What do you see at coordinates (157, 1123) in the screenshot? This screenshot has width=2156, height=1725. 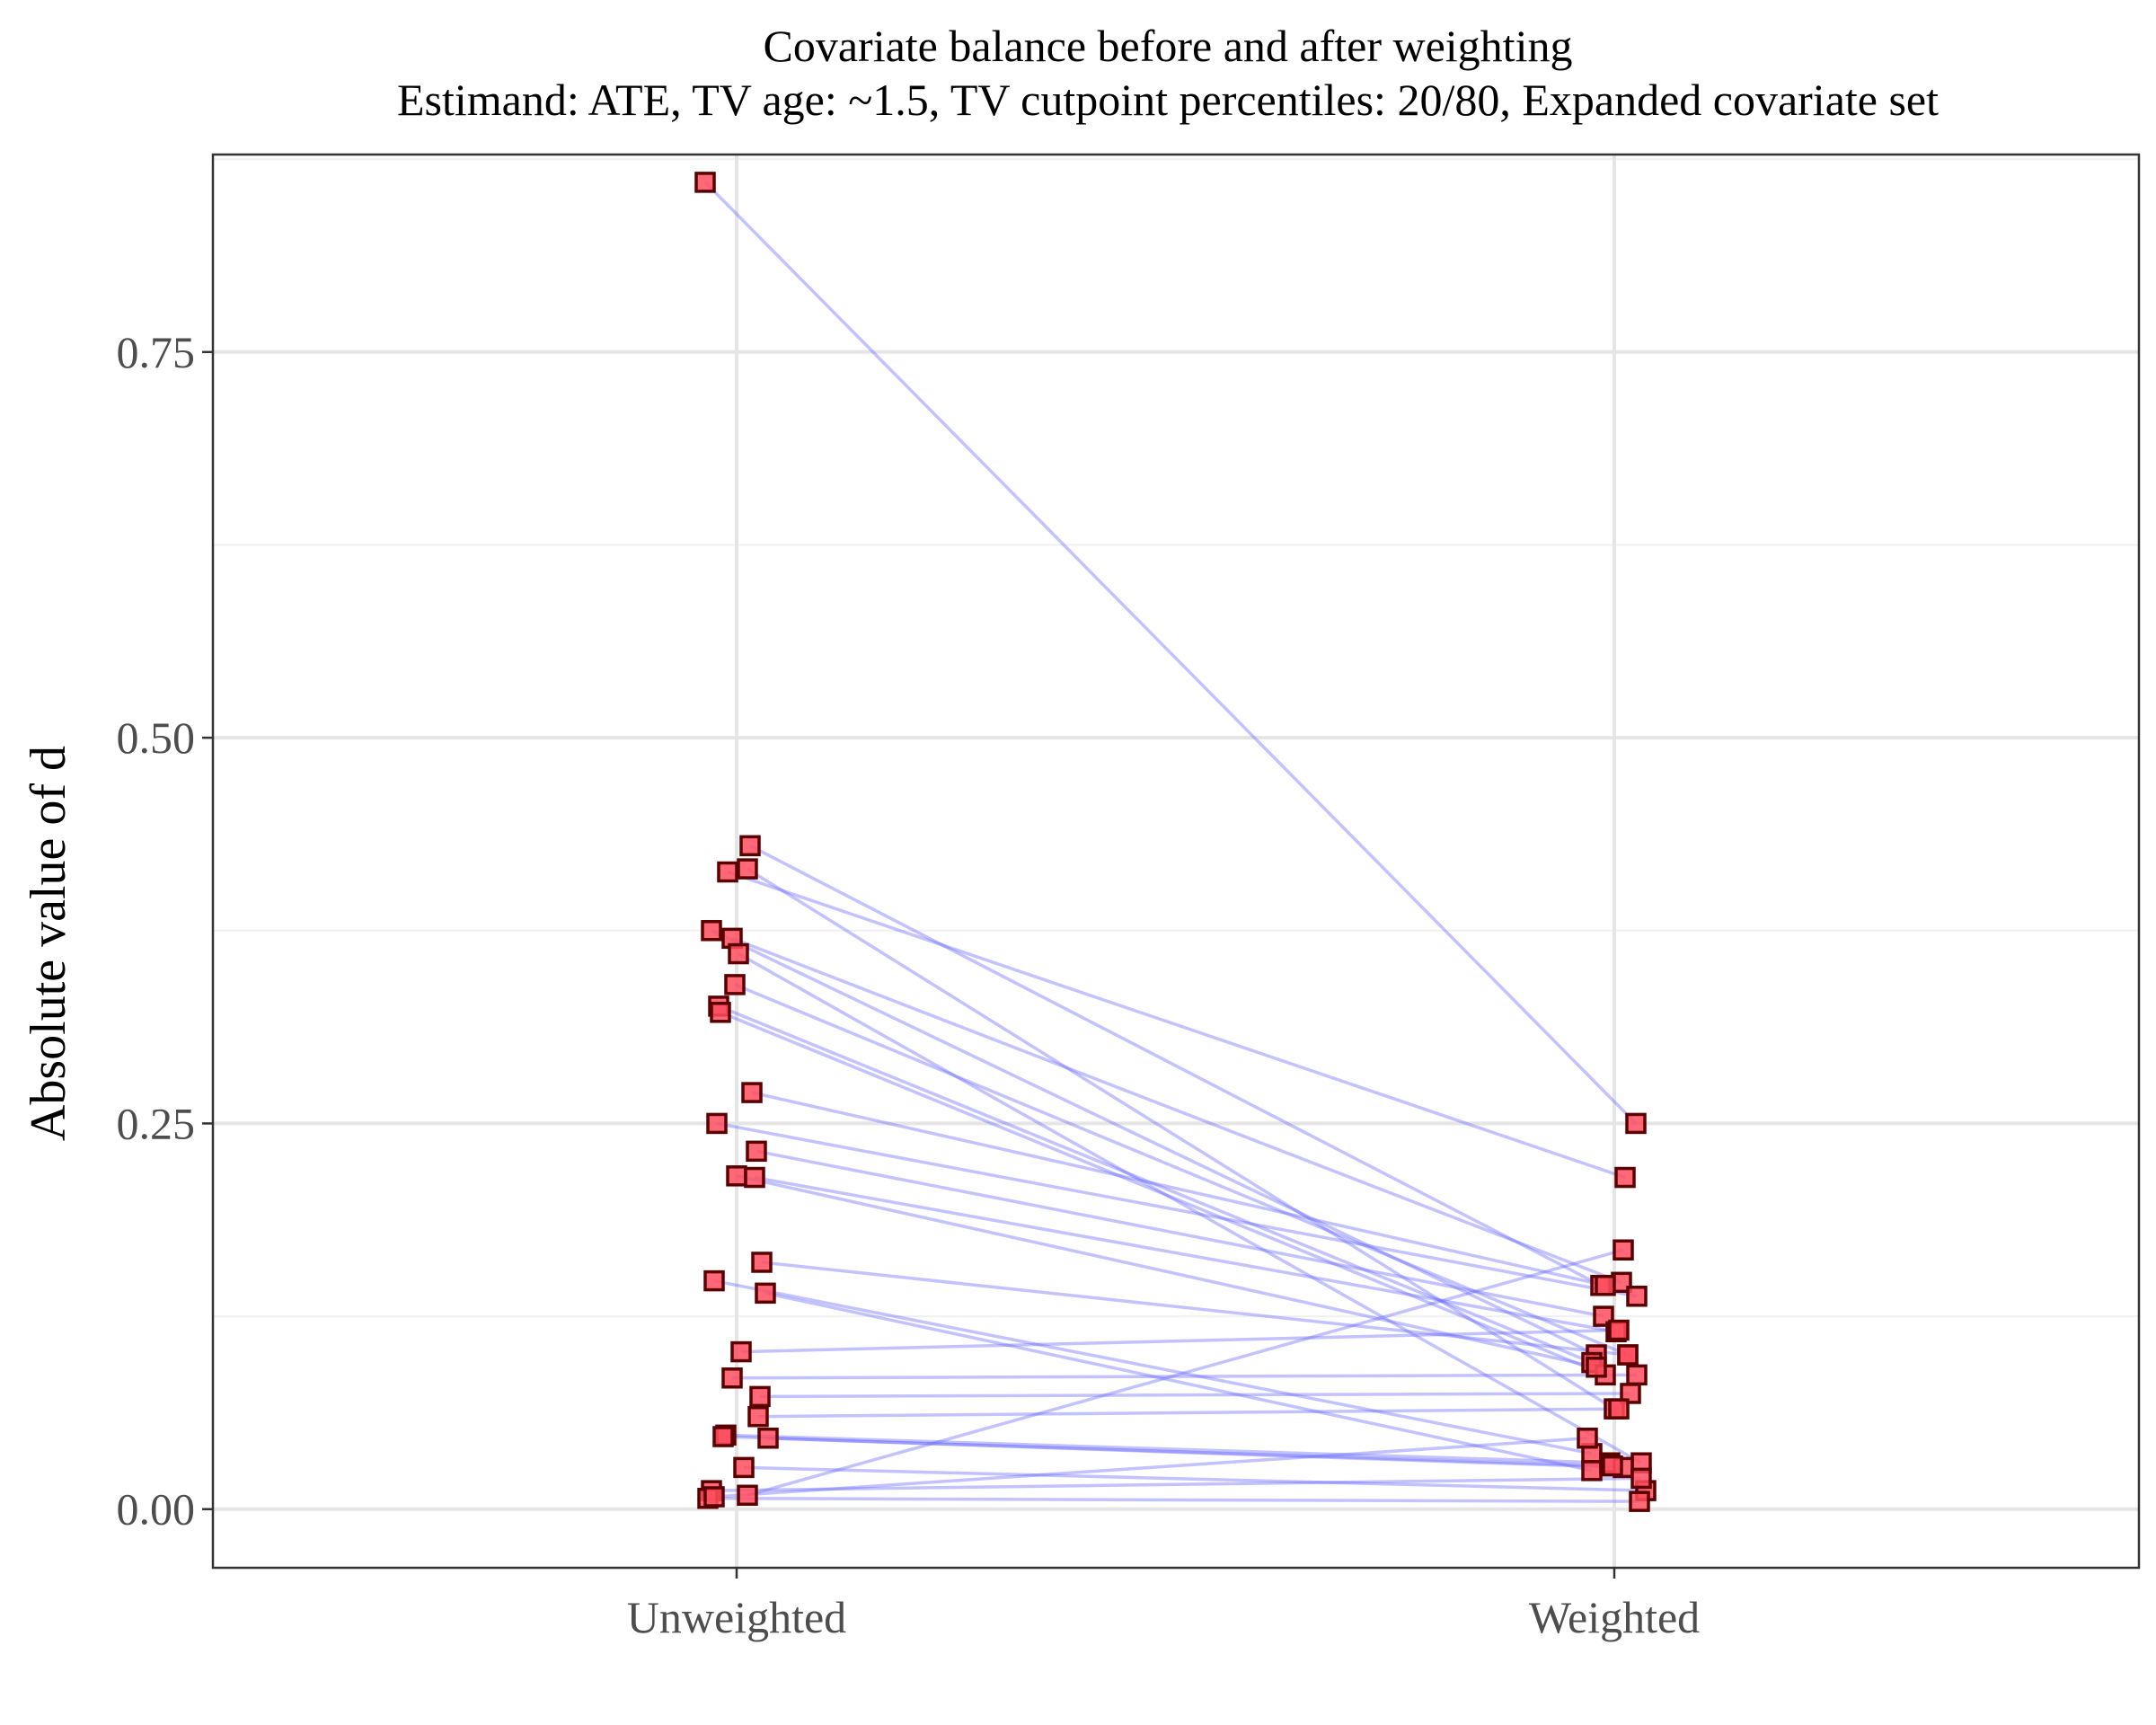 I see `y-tick-label: 0.25` at bounding box center [157, 1123].